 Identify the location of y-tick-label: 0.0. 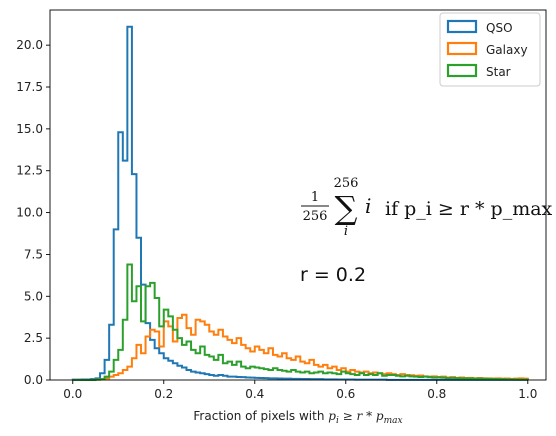
(33, 380).